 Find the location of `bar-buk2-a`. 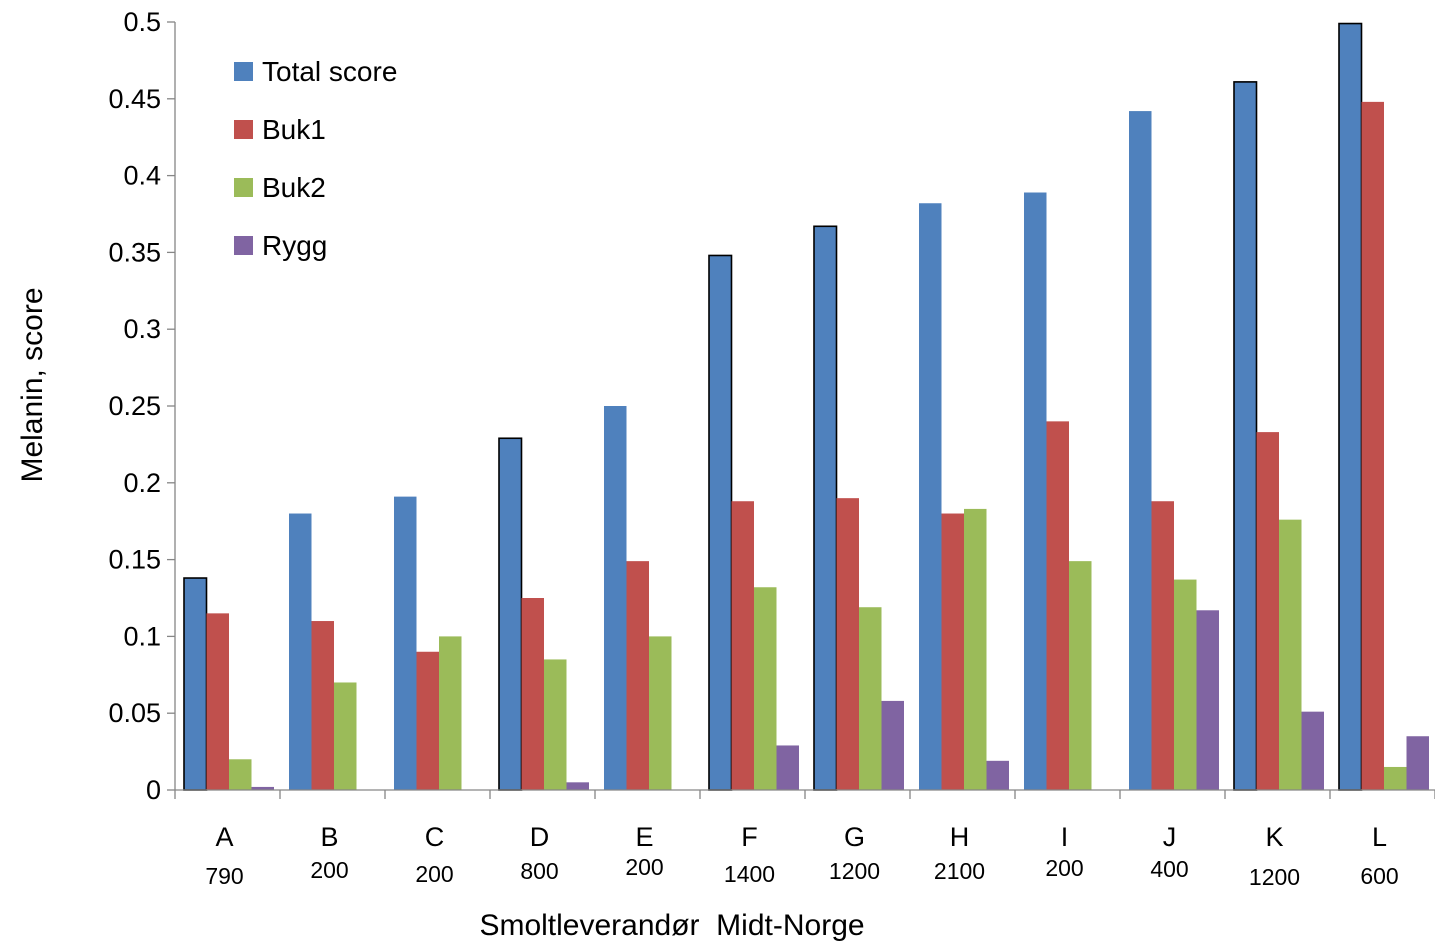

bar-buk2-a is located at coordinates (240, 774).